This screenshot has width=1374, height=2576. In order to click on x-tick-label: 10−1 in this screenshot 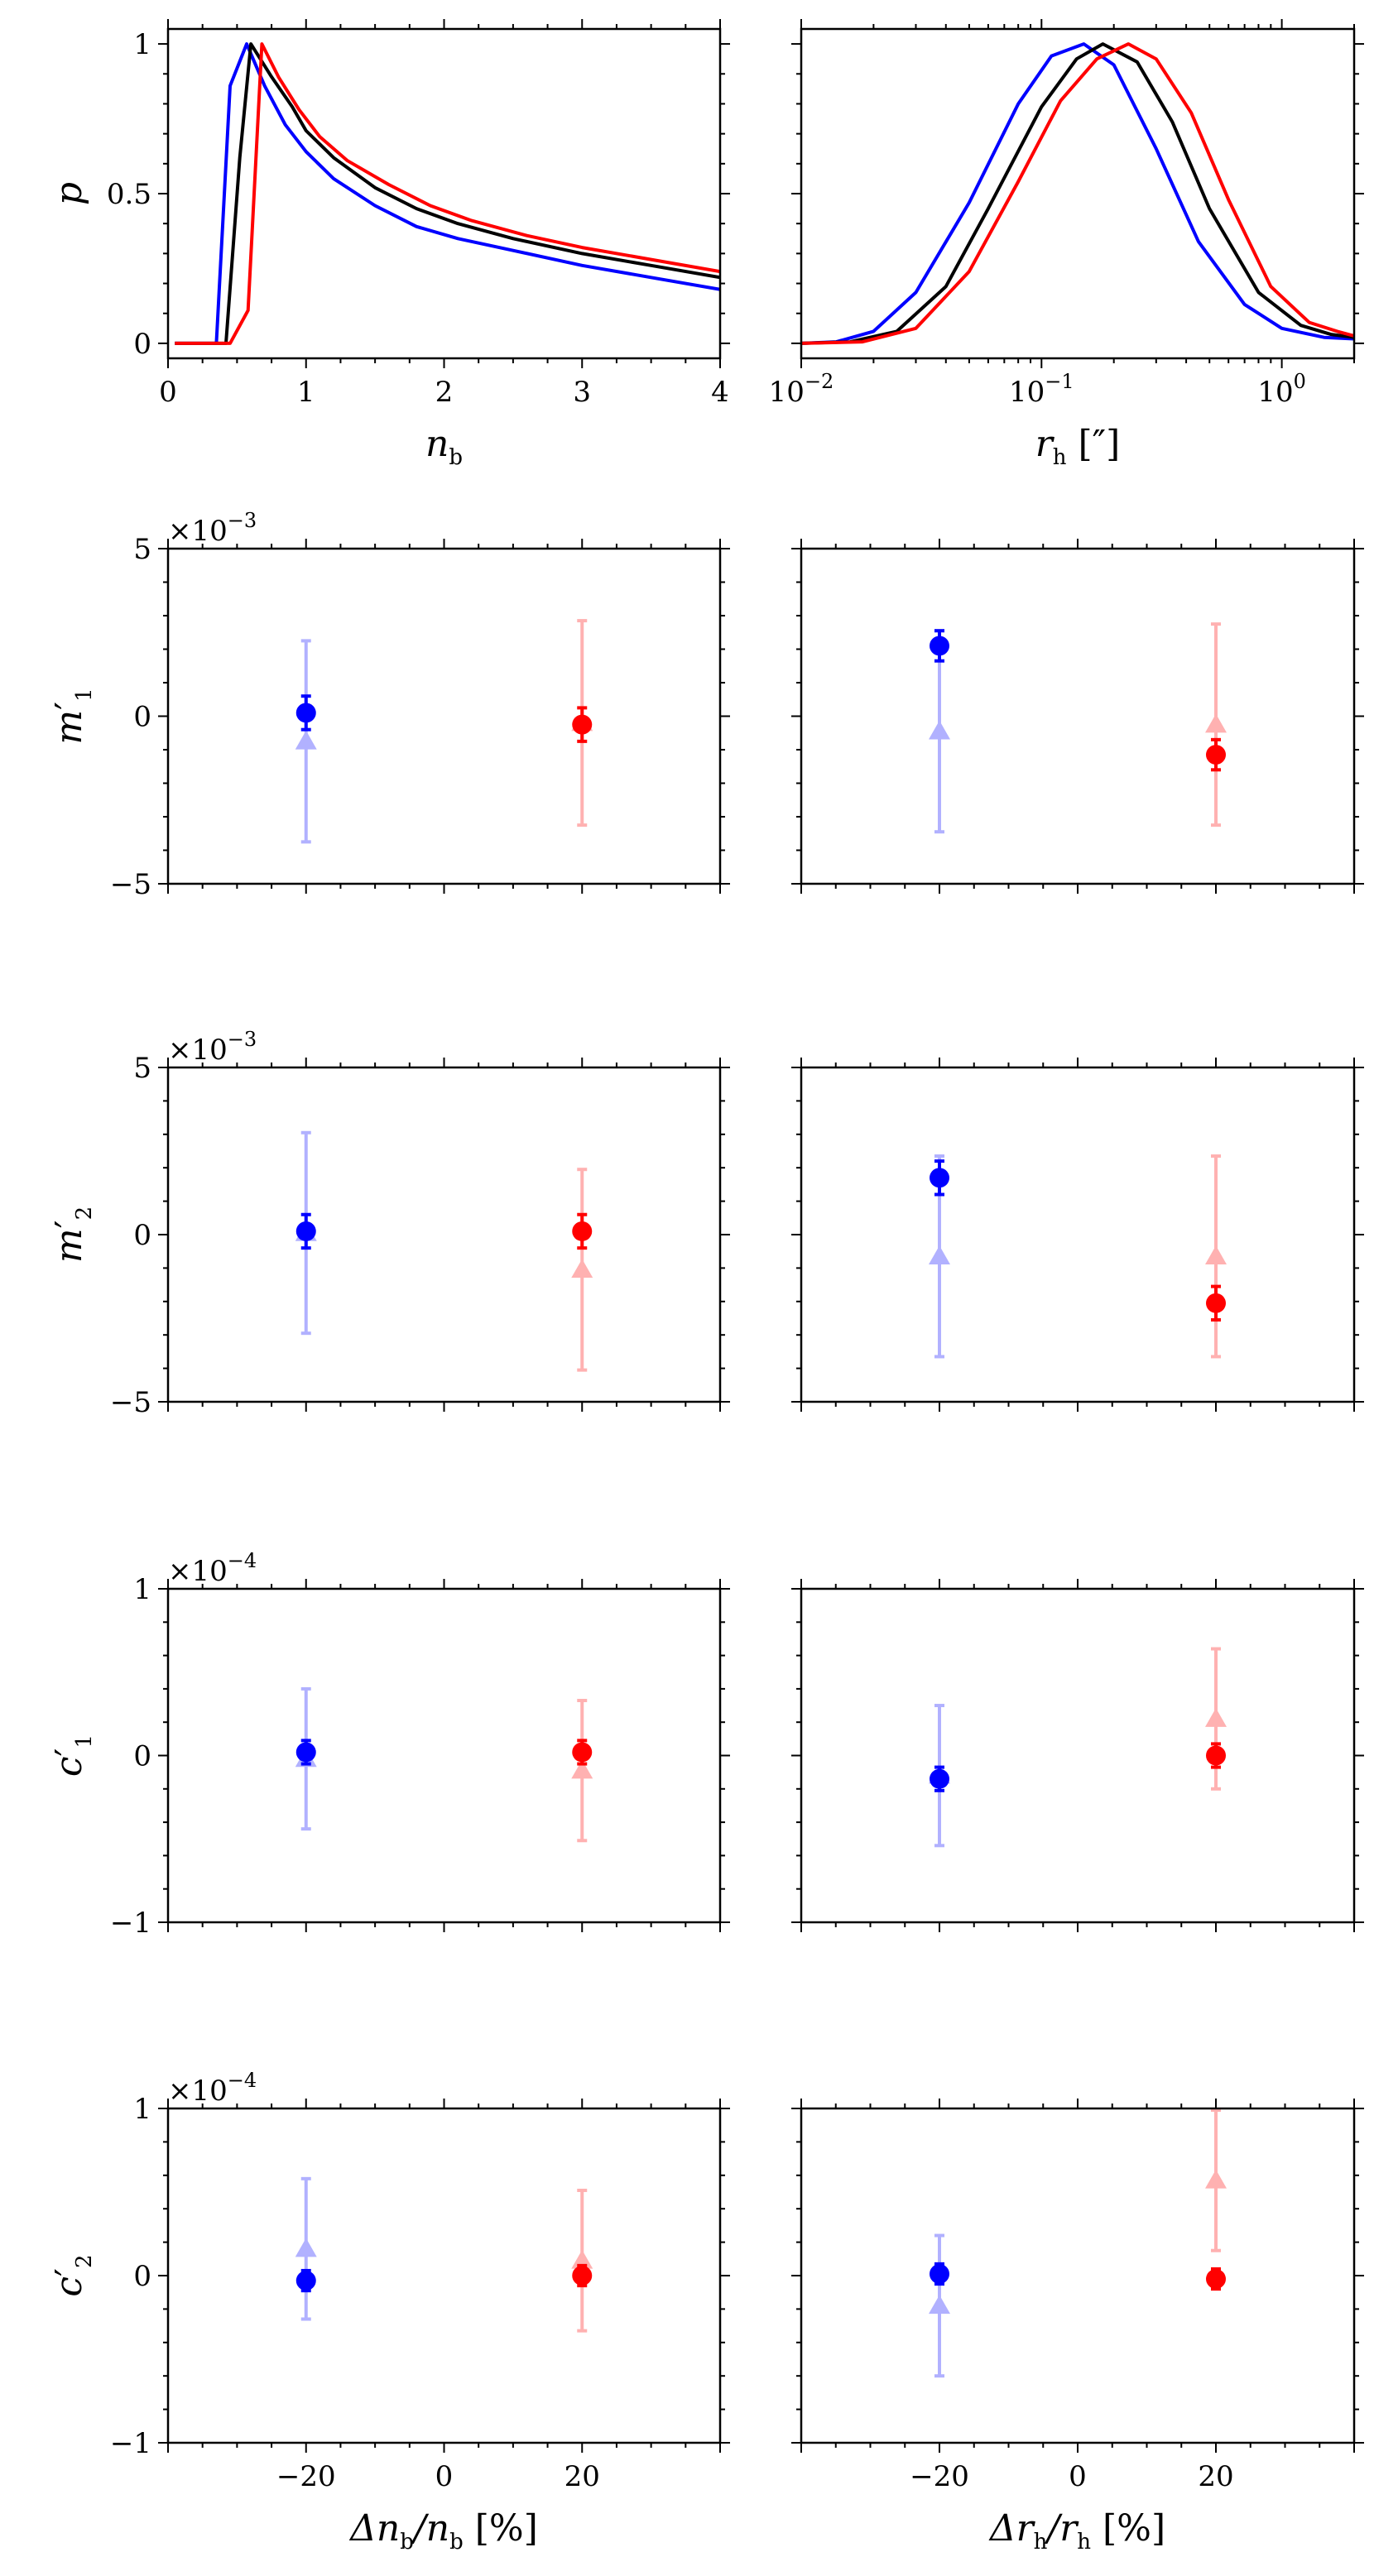, I will do `click(1041, 390)`.